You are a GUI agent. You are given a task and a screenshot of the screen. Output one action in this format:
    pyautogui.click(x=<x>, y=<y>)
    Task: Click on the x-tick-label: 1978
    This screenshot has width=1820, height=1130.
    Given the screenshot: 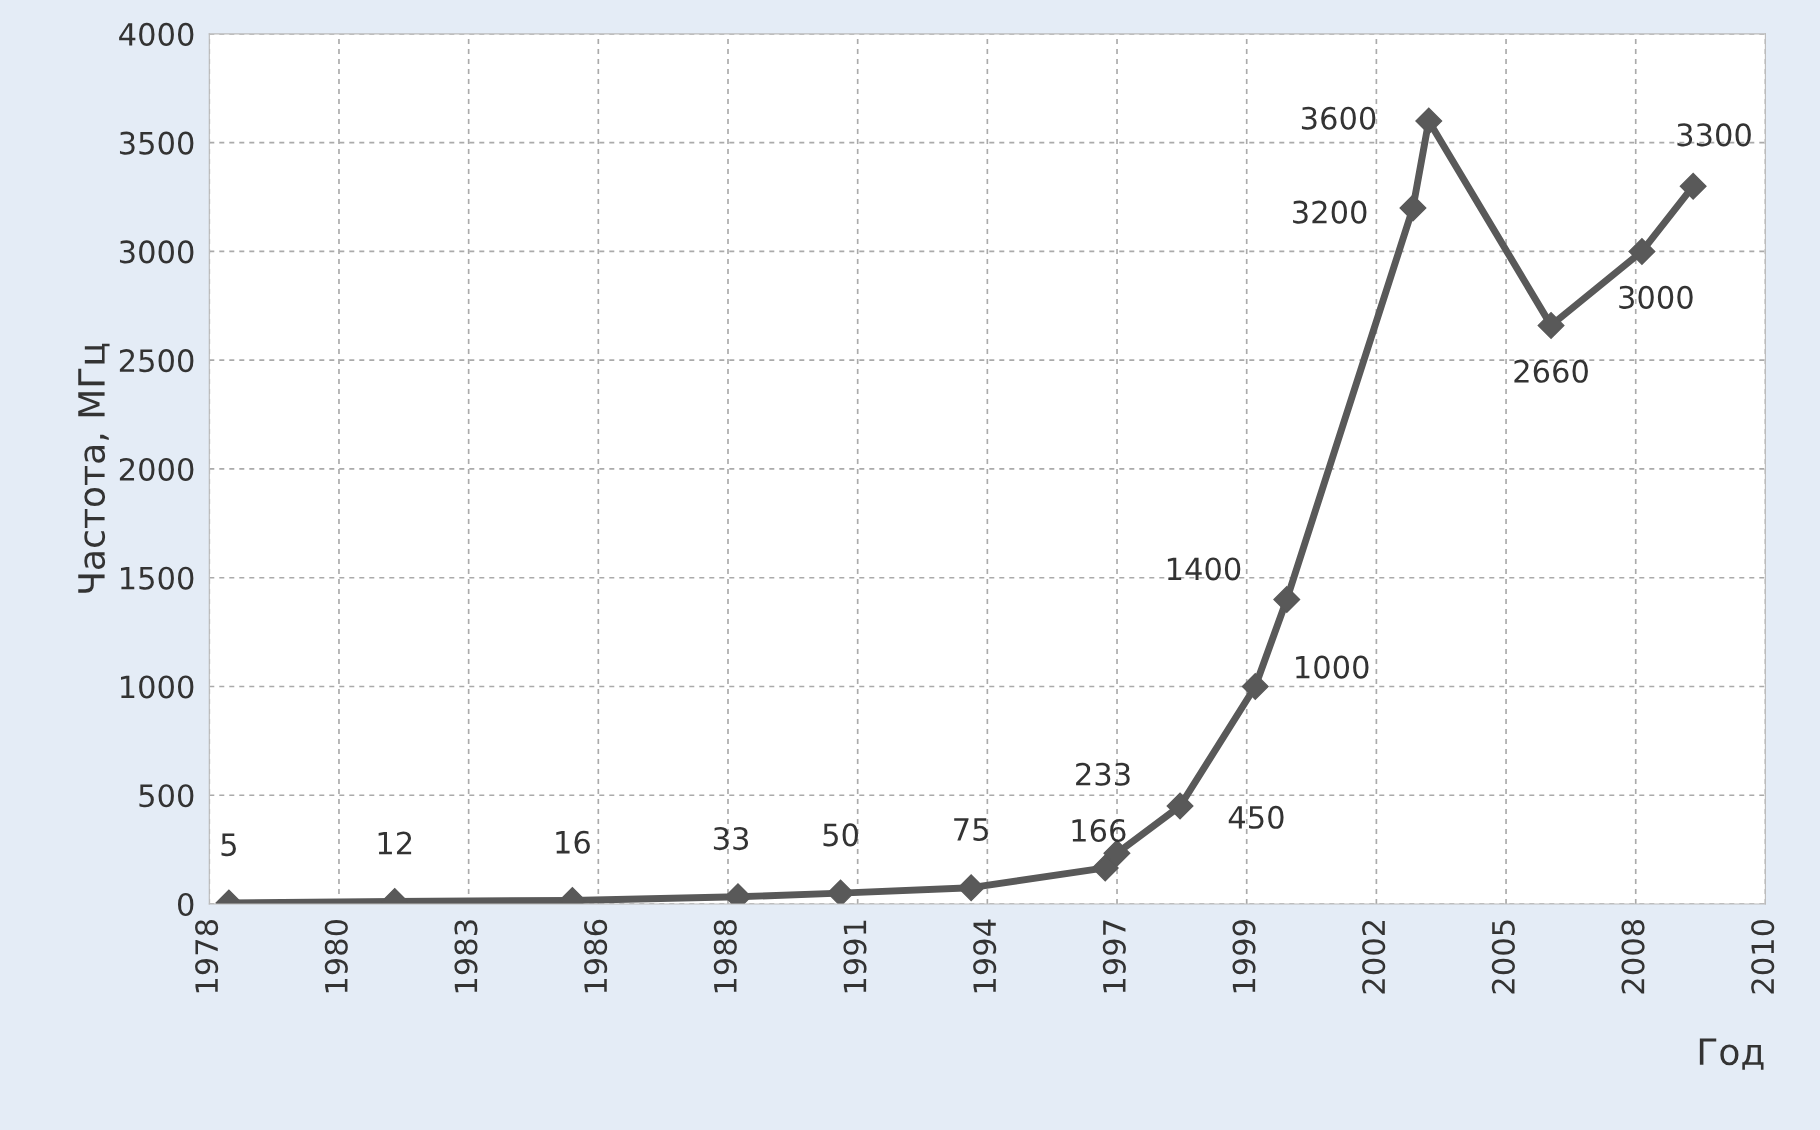 What is the action you would take?
    pyautogui.click(x=207, y=956)
    